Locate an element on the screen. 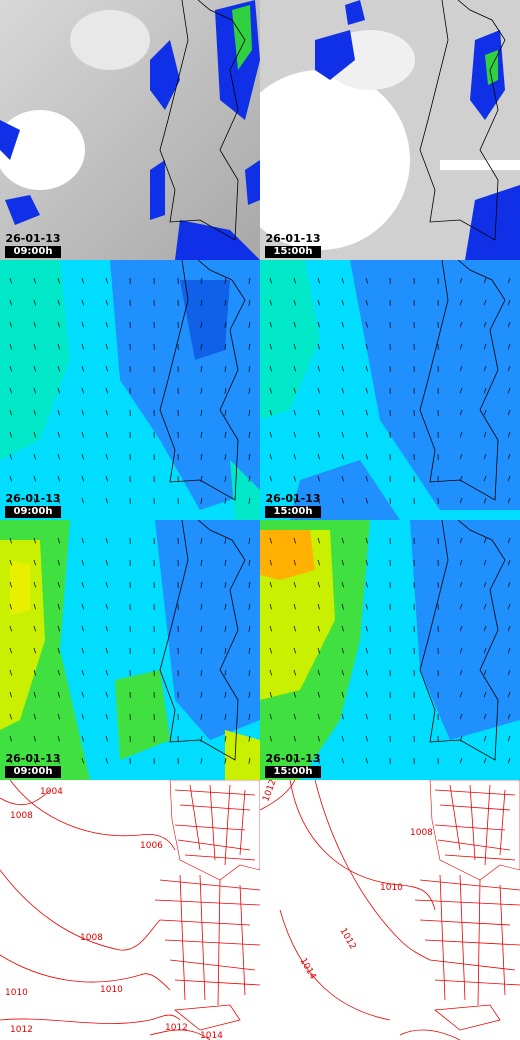 This screenshot has height=1040, width=520. precip-map-1500: 26-01-13 15:00h is located at coordinates (390, 130).